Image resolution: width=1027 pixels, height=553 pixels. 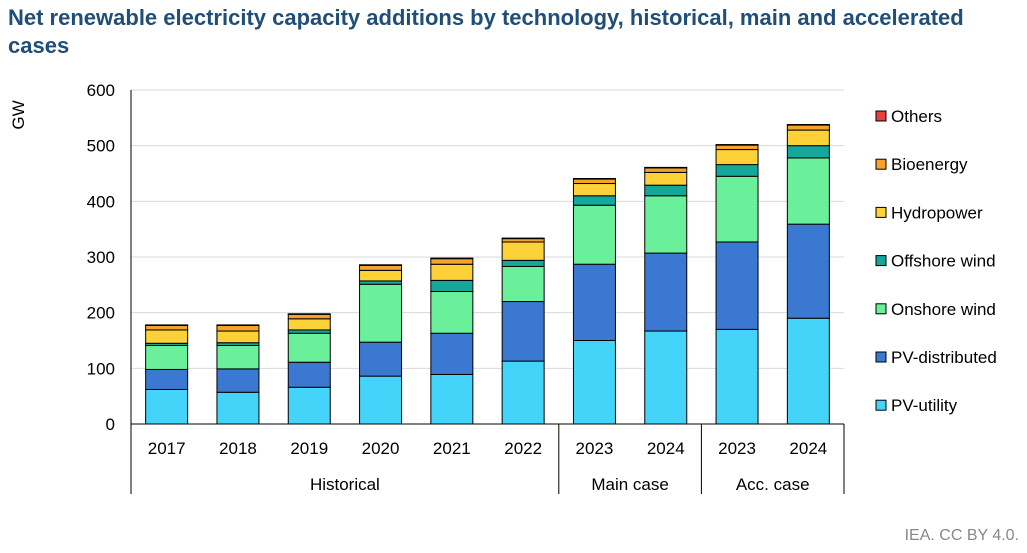 What do you see at coordinates (773, 484) in the screenshot?
I see `group-label: Acc. case` at bounding box center [773, 484].